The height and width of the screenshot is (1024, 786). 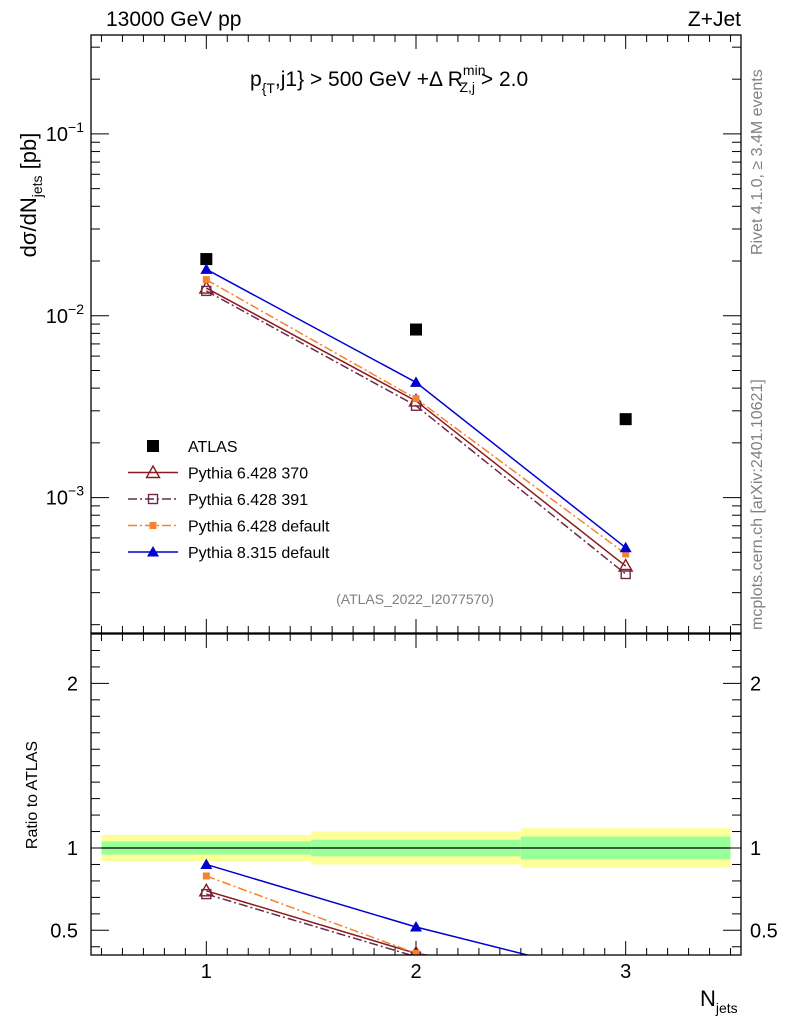 I want to click on title-rest2: > 2.0, so click(x=501, y=79).